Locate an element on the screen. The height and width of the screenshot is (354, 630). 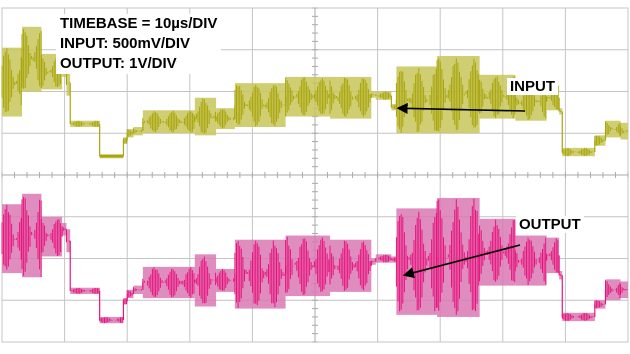
annotation-arrows is located at coordinates (461, 190).